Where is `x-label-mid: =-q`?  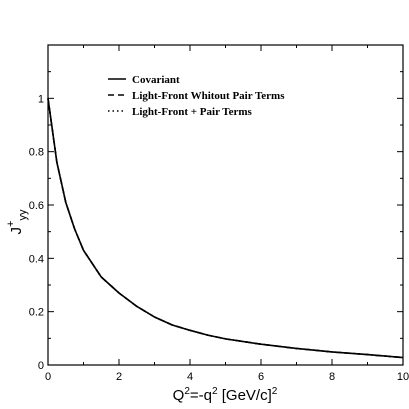 x-label-mid: =-q is located at coordinates (201, 395).